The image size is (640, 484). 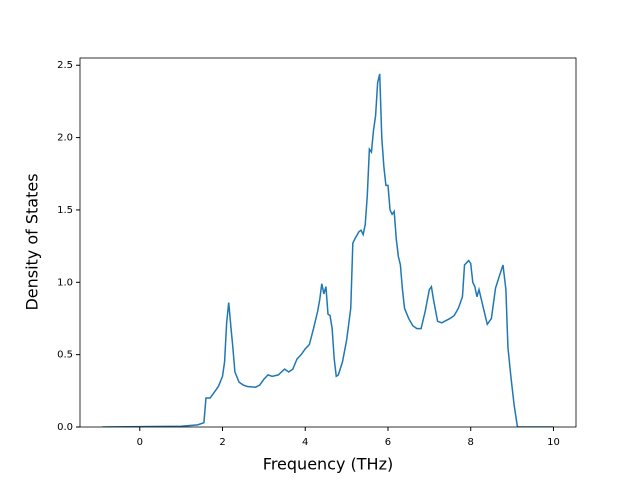 What do you see at coordinates (65, 355) in the screenshot?
I see `y-tick-label: 0.5` at bounding box center [65, 355].